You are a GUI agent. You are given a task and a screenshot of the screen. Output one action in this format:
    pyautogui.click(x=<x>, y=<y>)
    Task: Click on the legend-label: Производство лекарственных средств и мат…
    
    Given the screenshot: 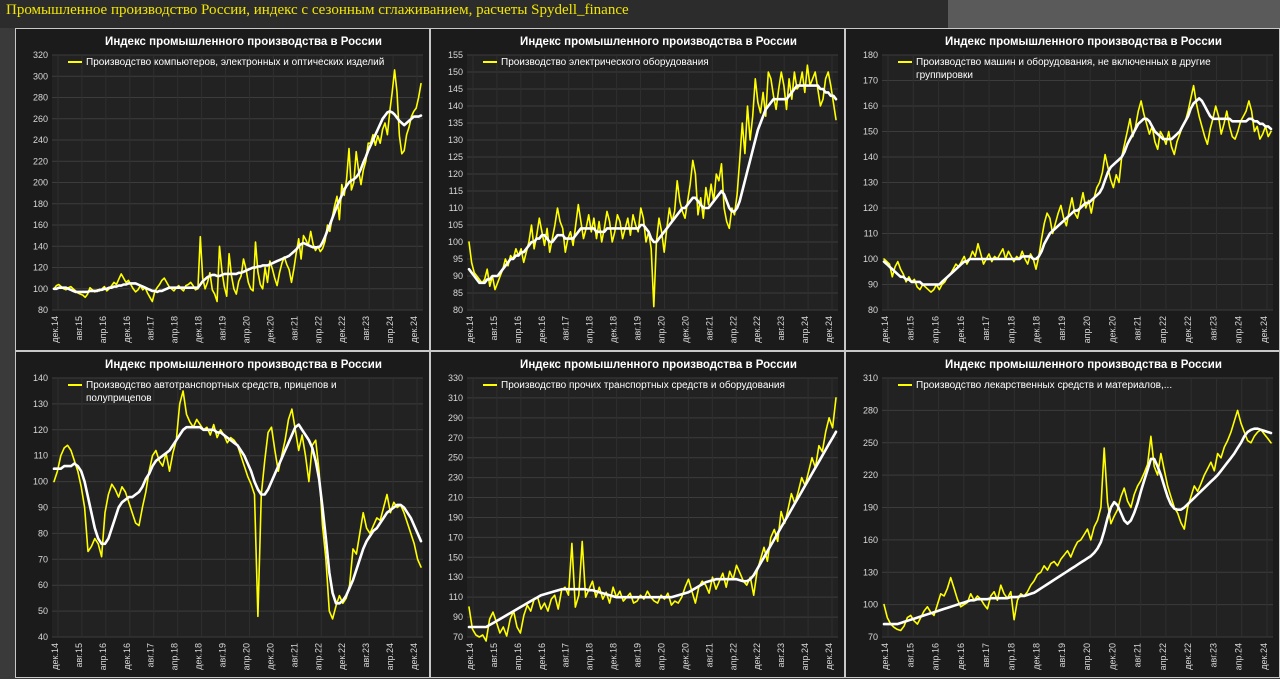 What is the action you would take?
    pyautogui.click(x=1044, y=385)
    